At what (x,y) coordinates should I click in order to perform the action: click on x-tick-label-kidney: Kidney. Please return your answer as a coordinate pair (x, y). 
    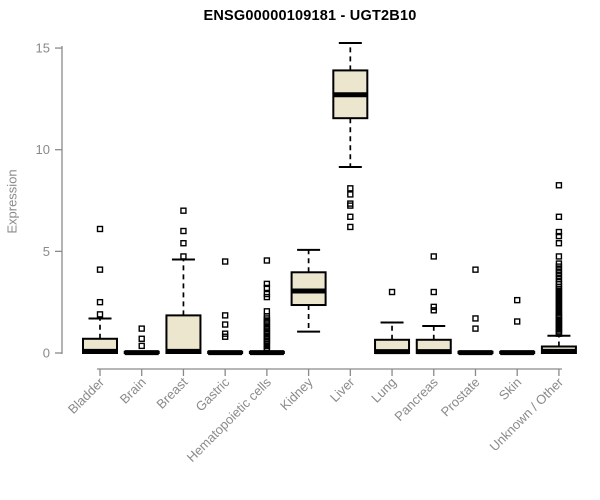
    Looking at the image, I should click on (296, 393).